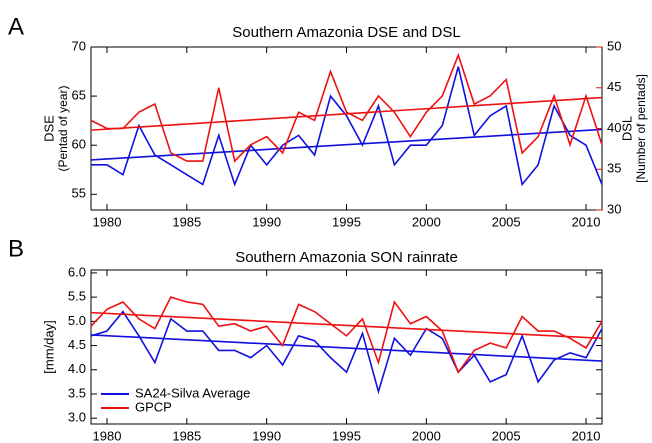 The width and height of the screenshot is (652, 443). Describe the element at coordinates (16, 26) in the screenshot. I see `panel-label: A` at that location.